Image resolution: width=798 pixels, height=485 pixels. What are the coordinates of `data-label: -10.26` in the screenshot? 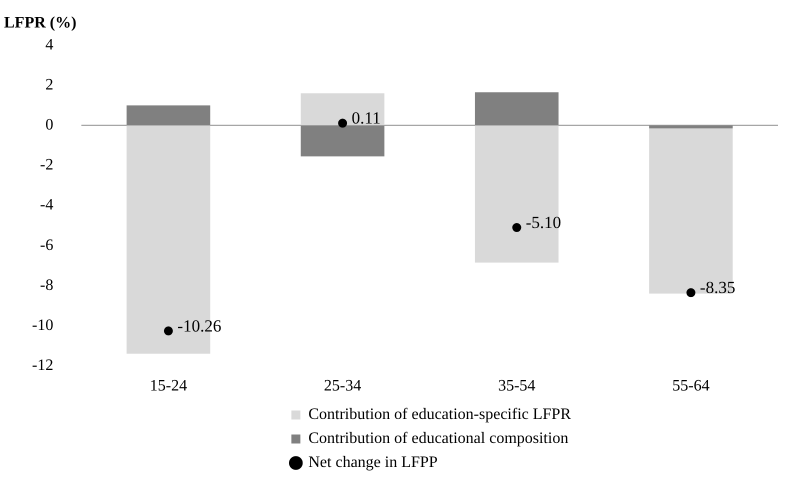 It's located at (199, 326).